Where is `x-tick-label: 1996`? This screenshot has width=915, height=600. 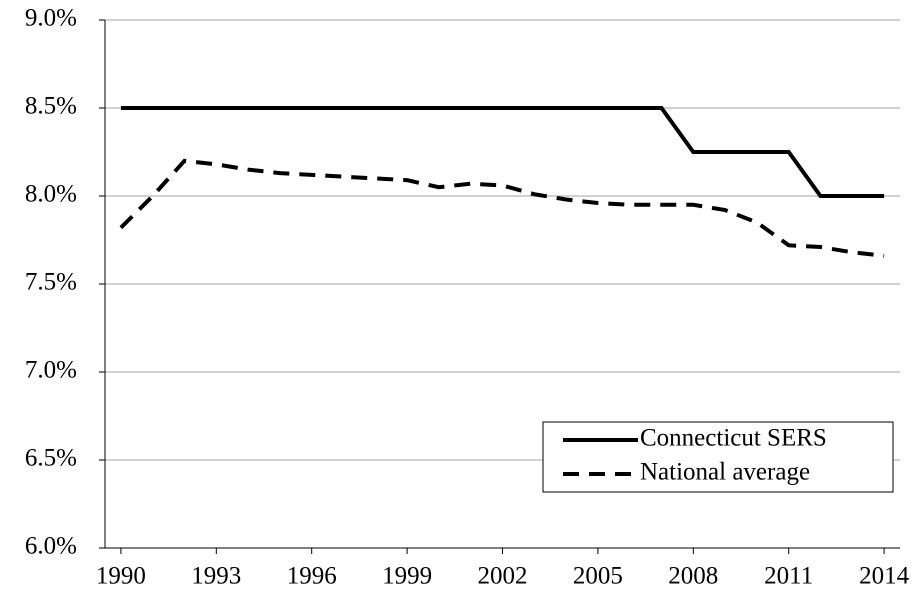
x-tick-label: 1996 is located at coordinates (312, 576).